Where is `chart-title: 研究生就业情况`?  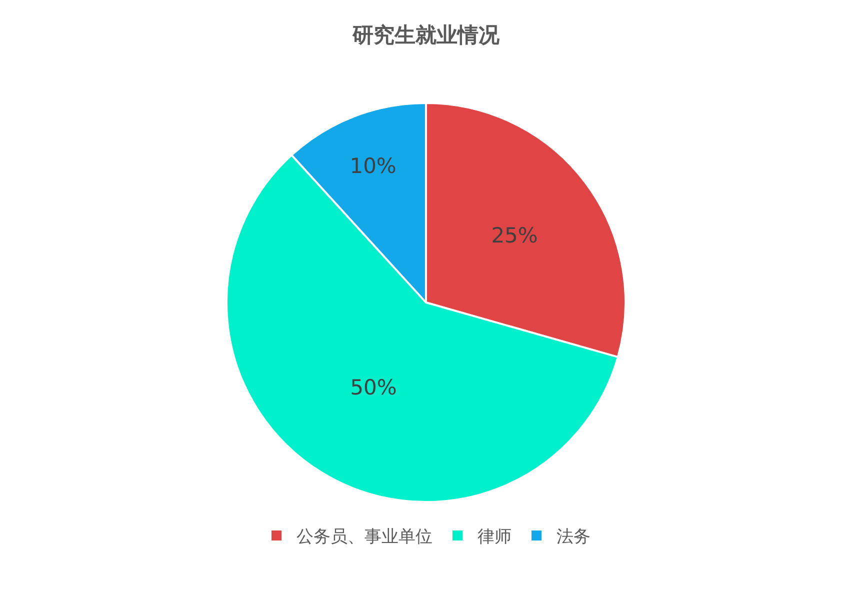 chart-title: 研究生就业情况 is located at coordinates (426, 35).